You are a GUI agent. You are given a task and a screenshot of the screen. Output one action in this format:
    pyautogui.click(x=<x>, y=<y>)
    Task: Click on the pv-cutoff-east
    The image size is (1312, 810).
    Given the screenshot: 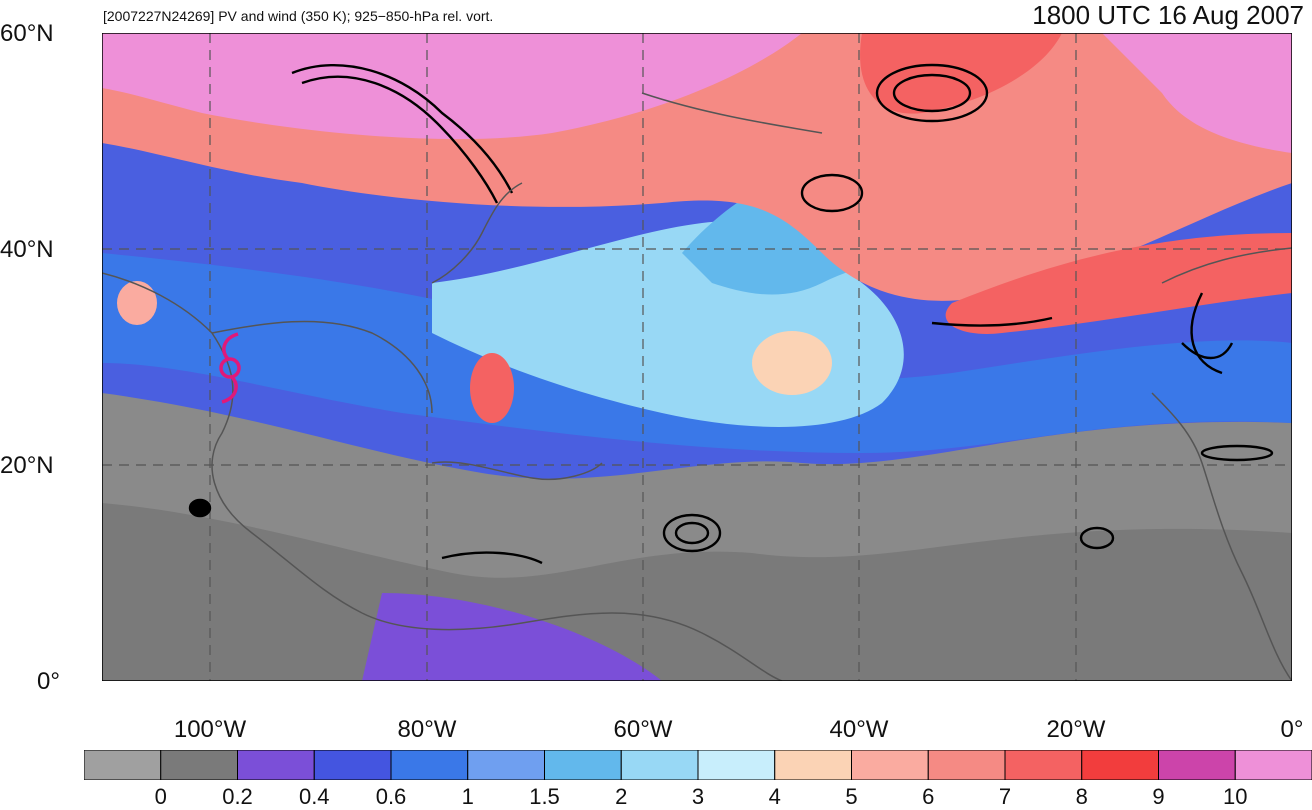 What is the action you would take?
    pyautogui.click(x=792, y=363)
    